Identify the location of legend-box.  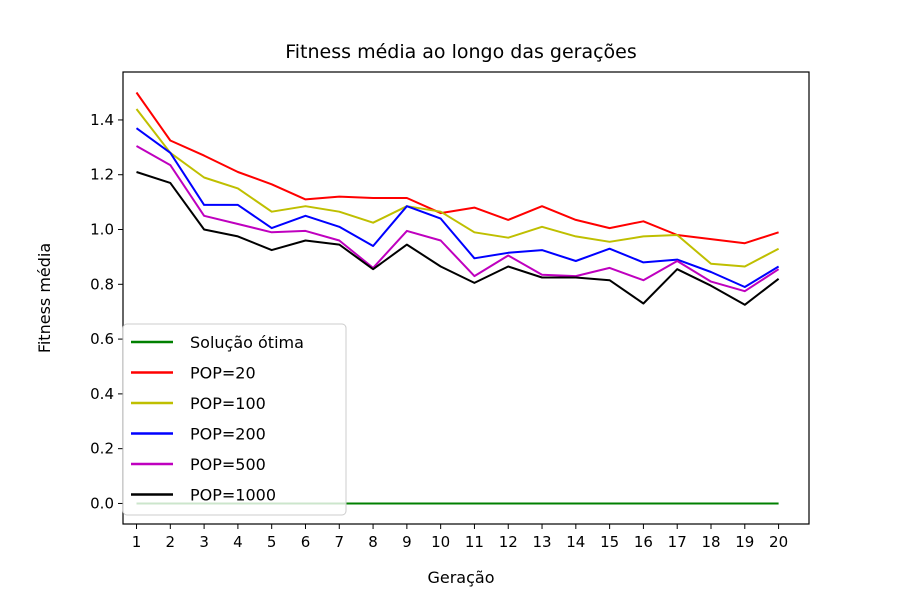
(234, 419).